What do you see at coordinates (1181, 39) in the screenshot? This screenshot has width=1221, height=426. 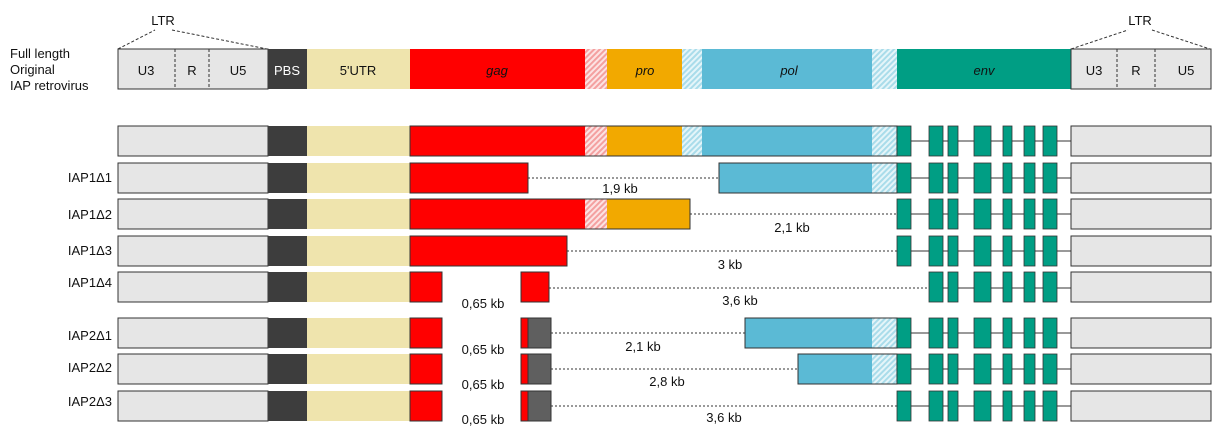 I see `ltr-bracket-right-b` at bounding box center [1181, 39].